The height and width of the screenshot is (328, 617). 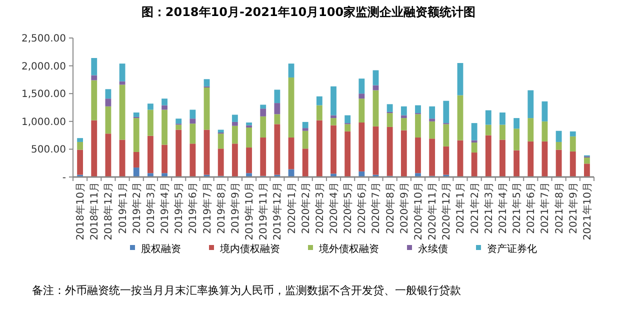 I want to click on x-tick-label: 2018年12月, so click(x=108, y=211).